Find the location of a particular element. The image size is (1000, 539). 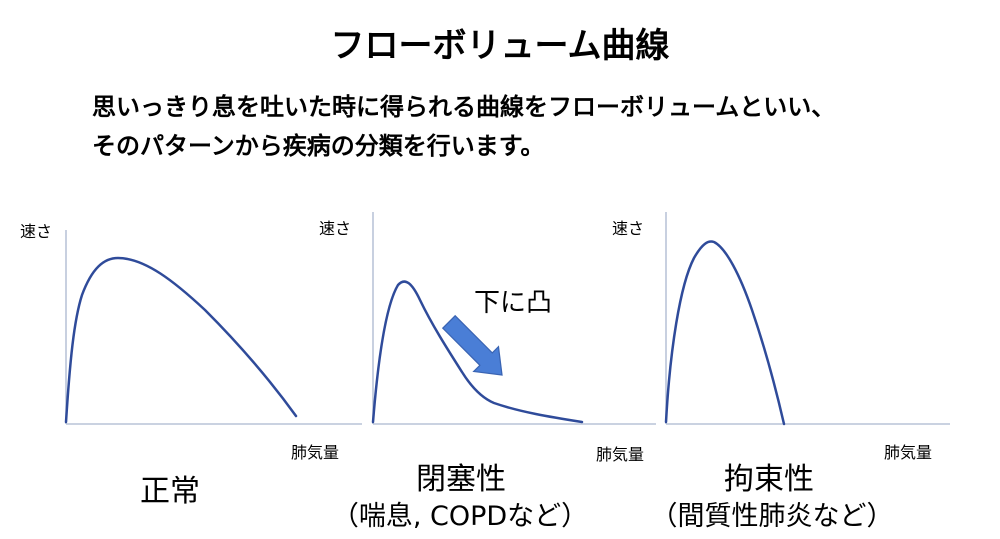

panel-normal-plot is located at coordinates (213, 327).